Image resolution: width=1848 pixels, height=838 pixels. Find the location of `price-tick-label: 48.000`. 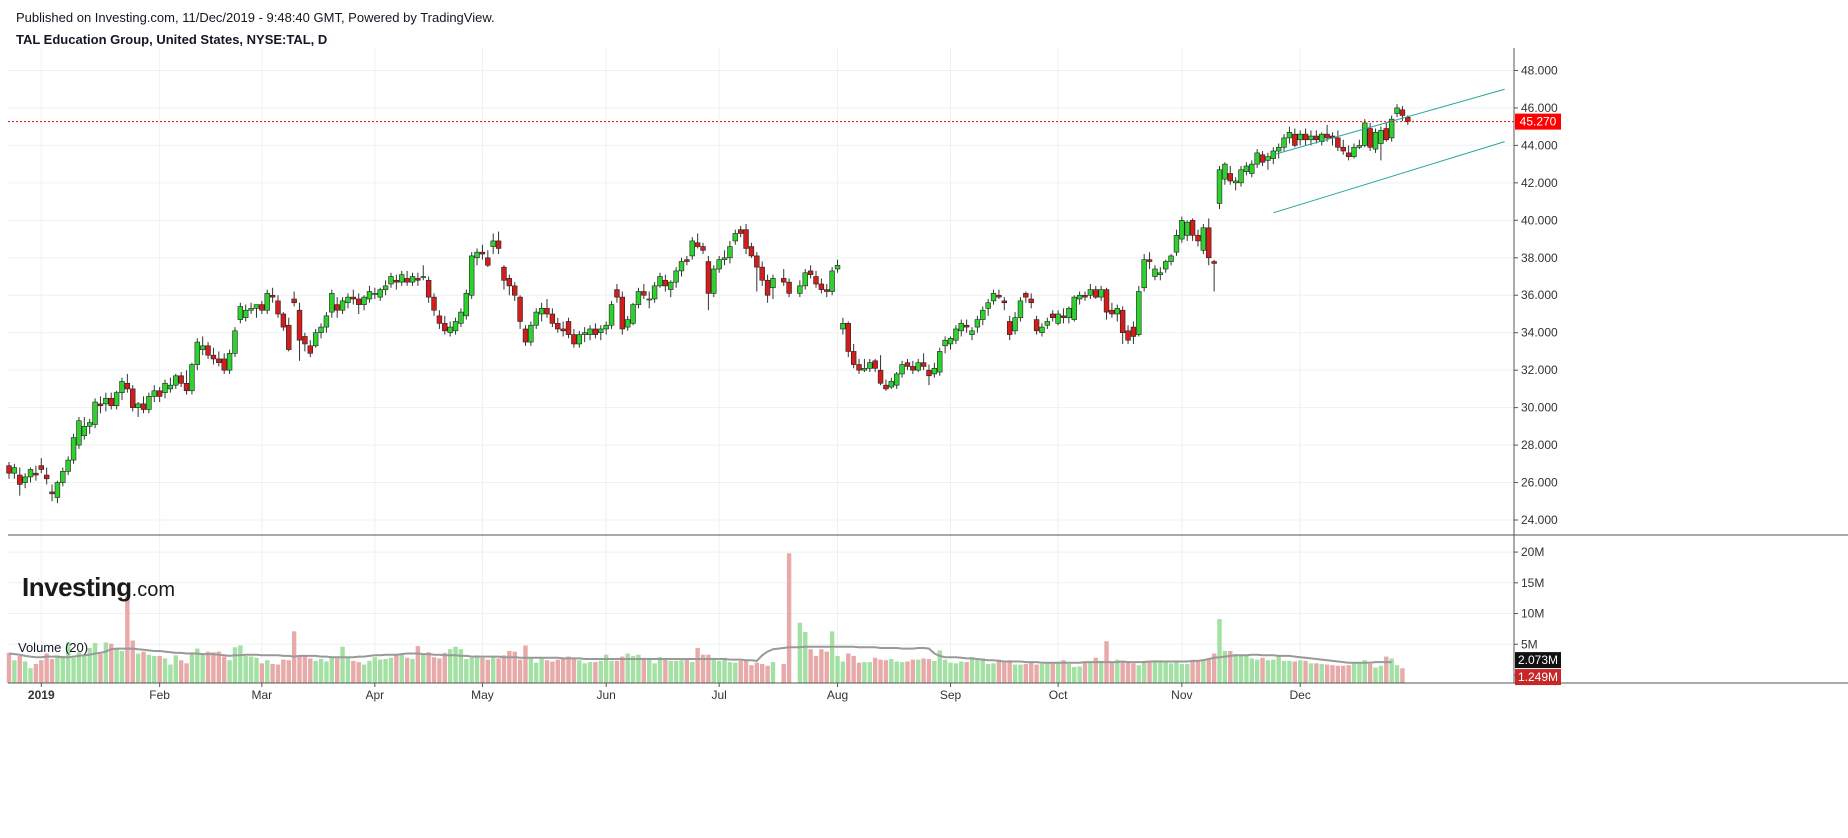

price-tick-label: 48.000 is located at coordinates (1539, 70).